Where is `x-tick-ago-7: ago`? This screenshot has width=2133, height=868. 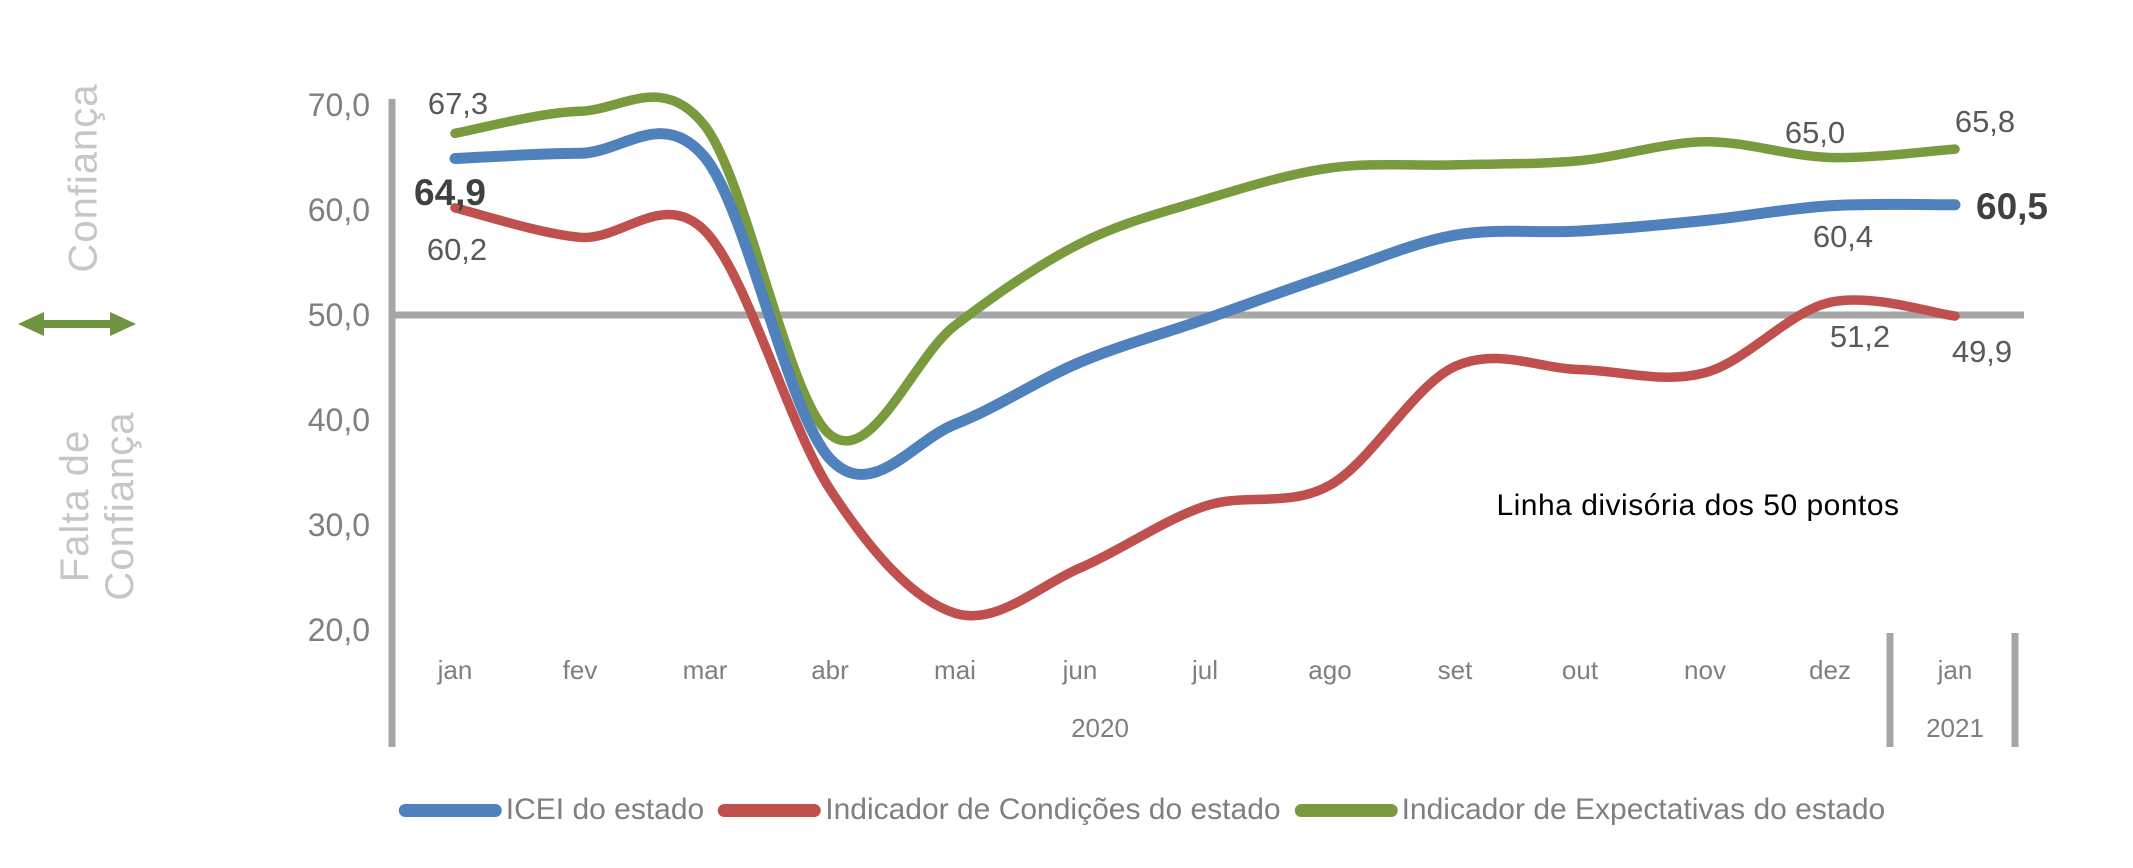
x-tick-ago-7: ago is located at coordinates (1330, 670).